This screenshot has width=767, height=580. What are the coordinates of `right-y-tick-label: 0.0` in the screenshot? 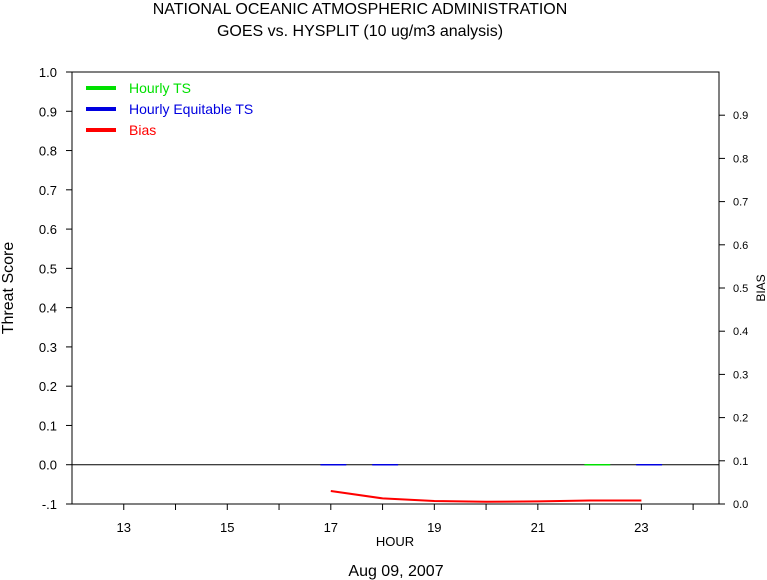 It's located at (740, 505).